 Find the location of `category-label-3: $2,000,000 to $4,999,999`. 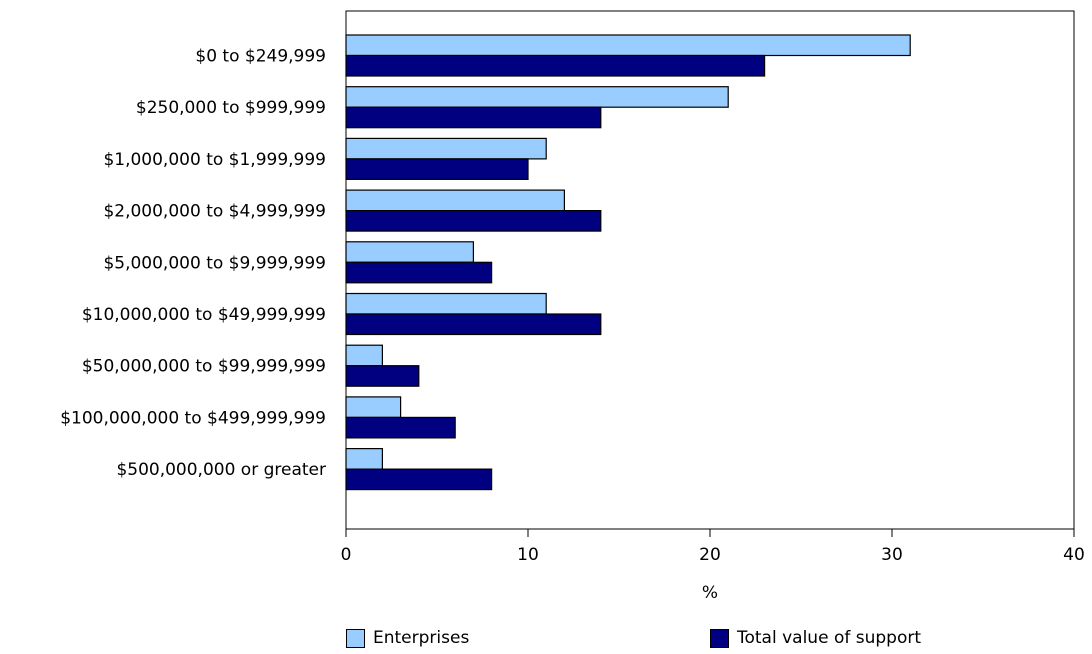

category-label-3: $2,000,000 to $4,999,999 is located at coordinates (214, 212).